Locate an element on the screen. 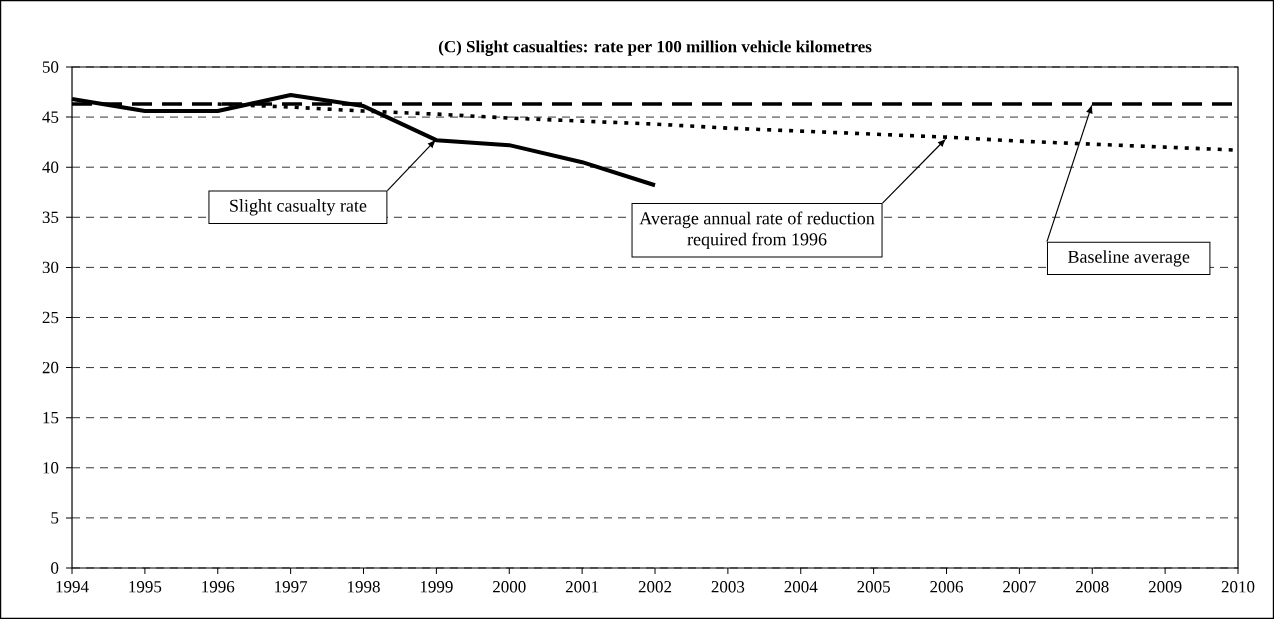  y-tick-label: 10 is located at coordinates (51, 468).